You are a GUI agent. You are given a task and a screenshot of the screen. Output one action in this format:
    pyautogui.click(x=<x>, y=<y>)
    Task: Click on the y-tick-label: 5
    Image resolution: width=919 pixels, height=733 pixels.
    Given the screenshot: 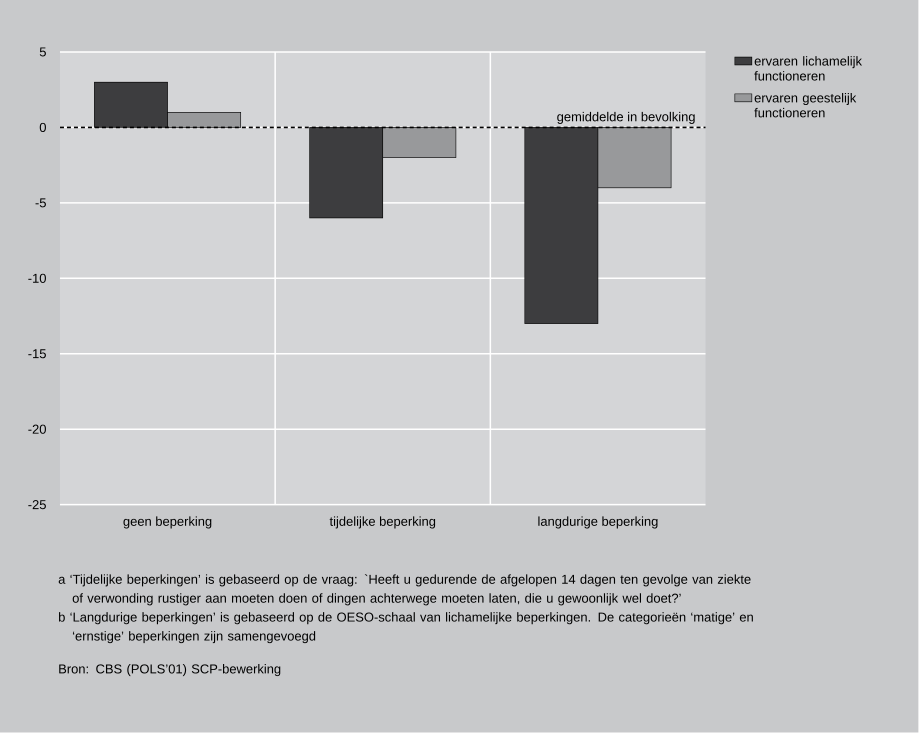 What is the action you would take?
    pyautogui.click(x=43, y=52)
    